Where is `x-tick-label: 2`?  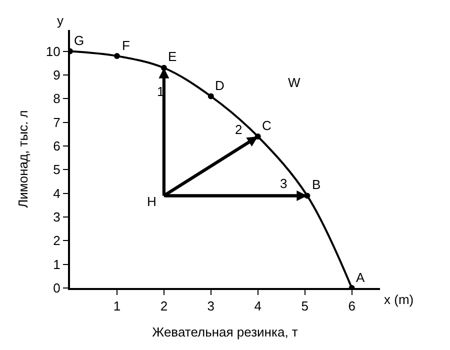
x-tick-label: 2 is located at coordinates (164, 306).